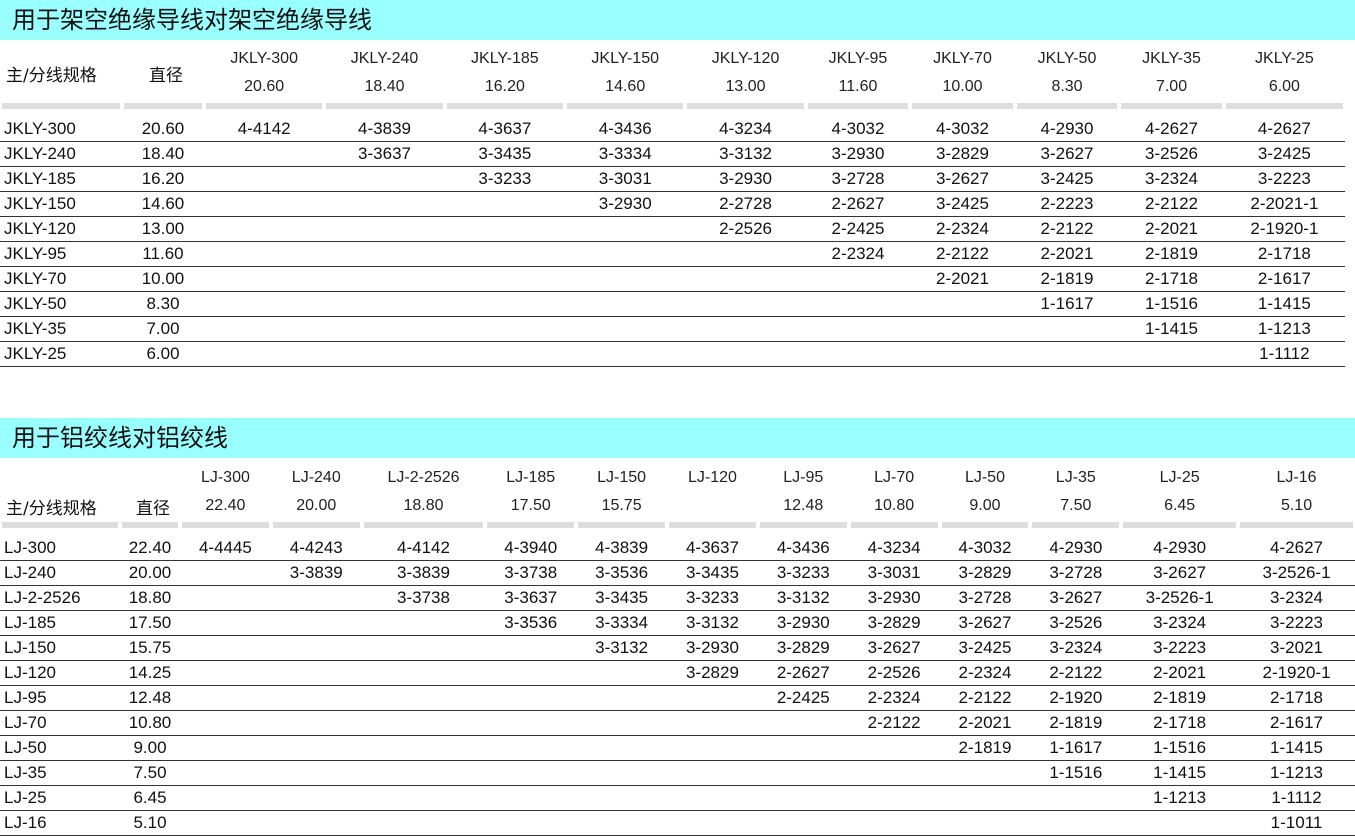 The width and height of the screenshot is (1355, 836). Describe the element at coordinates (60, 573) in the screenshot. I see `row-spec: LJ-240` at that location.